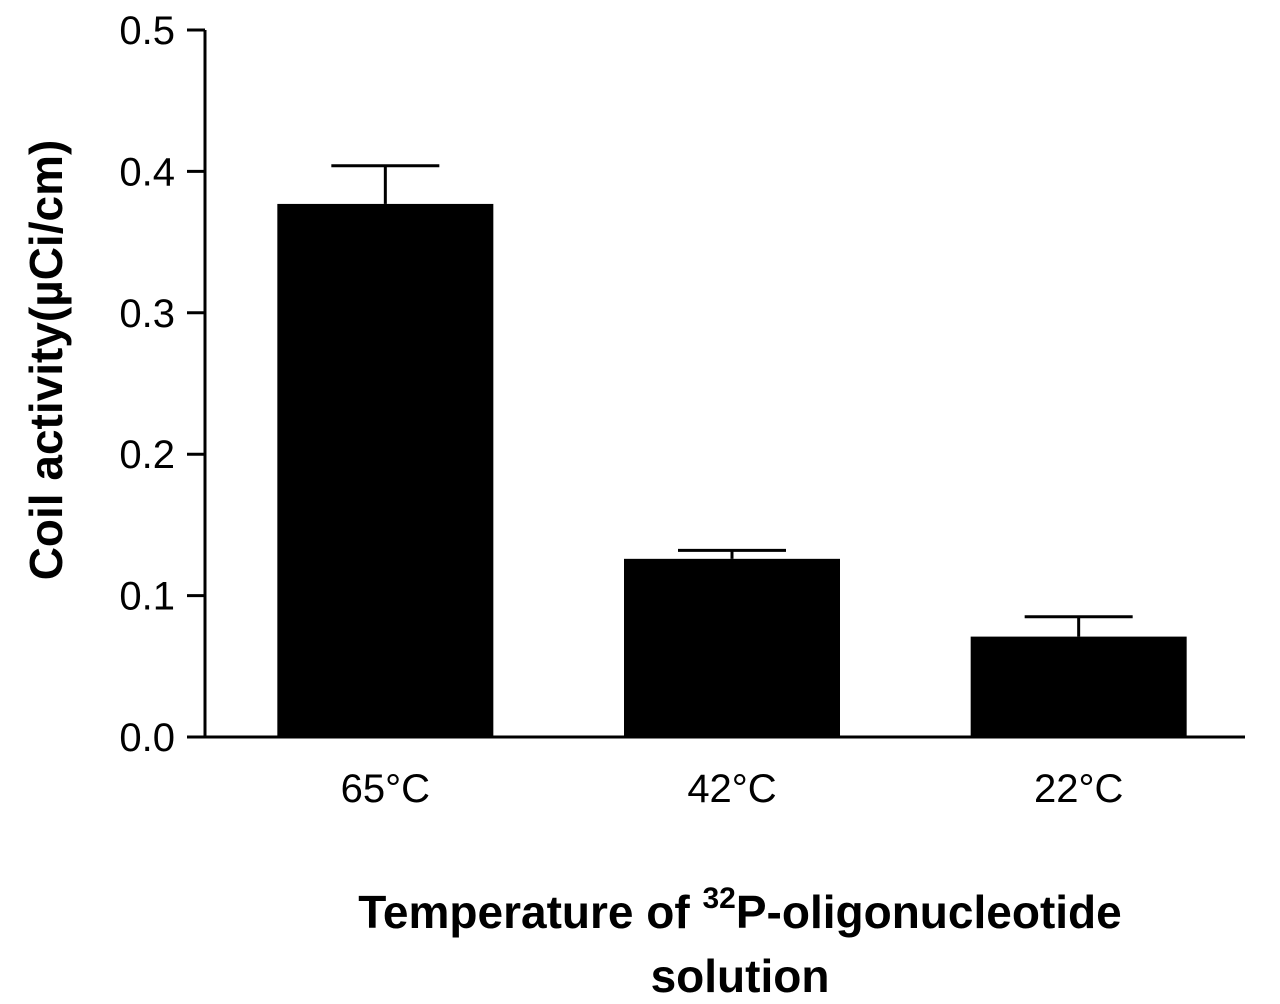 This screenshot has height=1004, width=1280. Describe the element at coordinates (147, 455) in the screenshot. I see `y-tick-label: 0.2` at that location.